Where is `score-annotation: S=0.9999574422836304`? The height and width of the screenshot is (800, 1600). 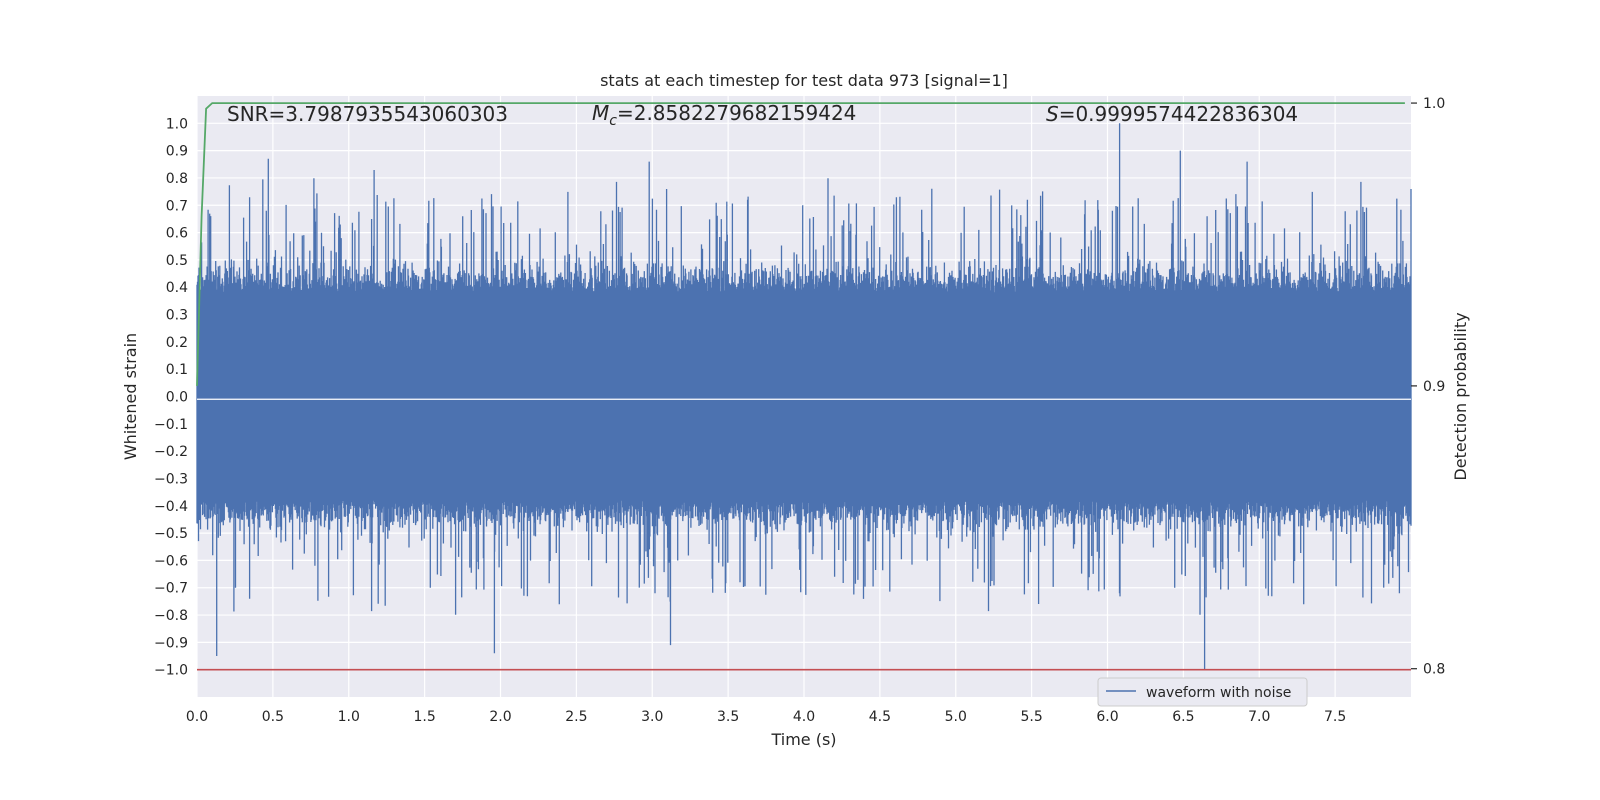 score-annotation: S=0.9999574422836304 is located at coordinates (1172, 114).